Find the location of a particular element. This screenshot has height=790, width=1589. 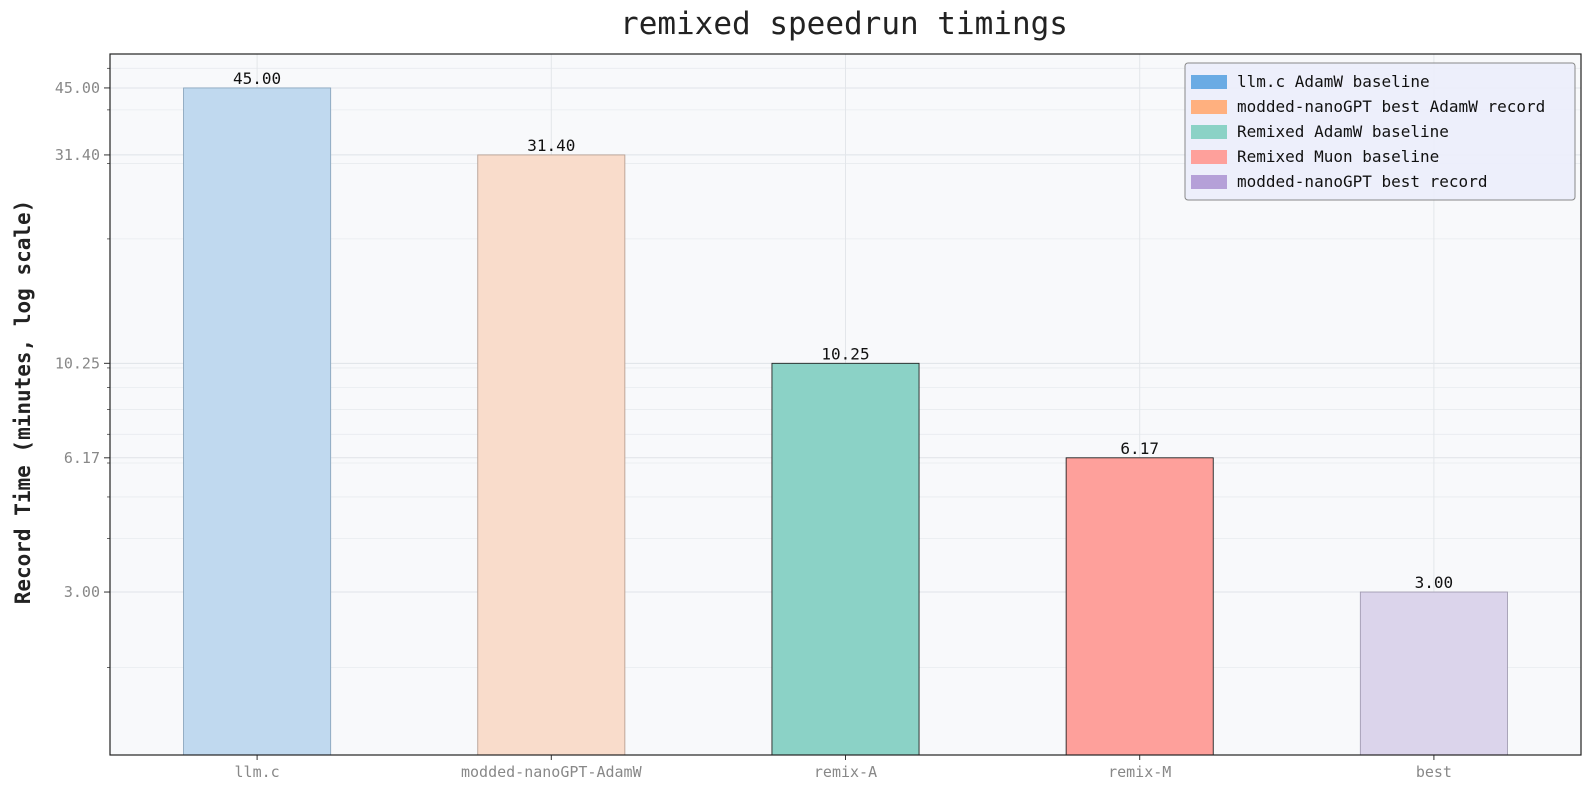

legend-label: llm.c AdamW baseline is located at coordinates (1333, 81).